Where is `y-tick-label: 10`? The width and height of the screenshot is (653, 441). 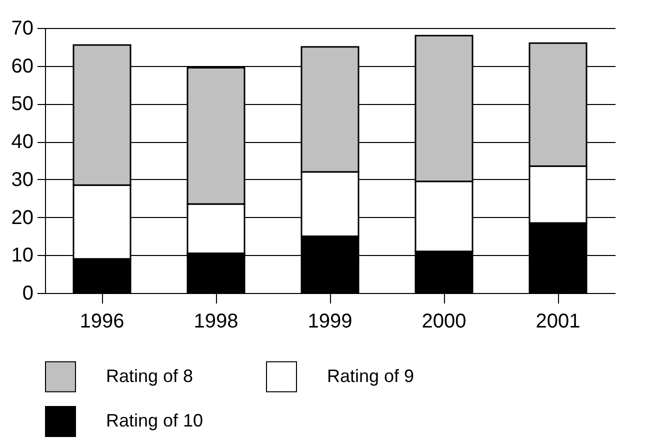
y-tick-label: 10 is located at coordinates (22, 255).